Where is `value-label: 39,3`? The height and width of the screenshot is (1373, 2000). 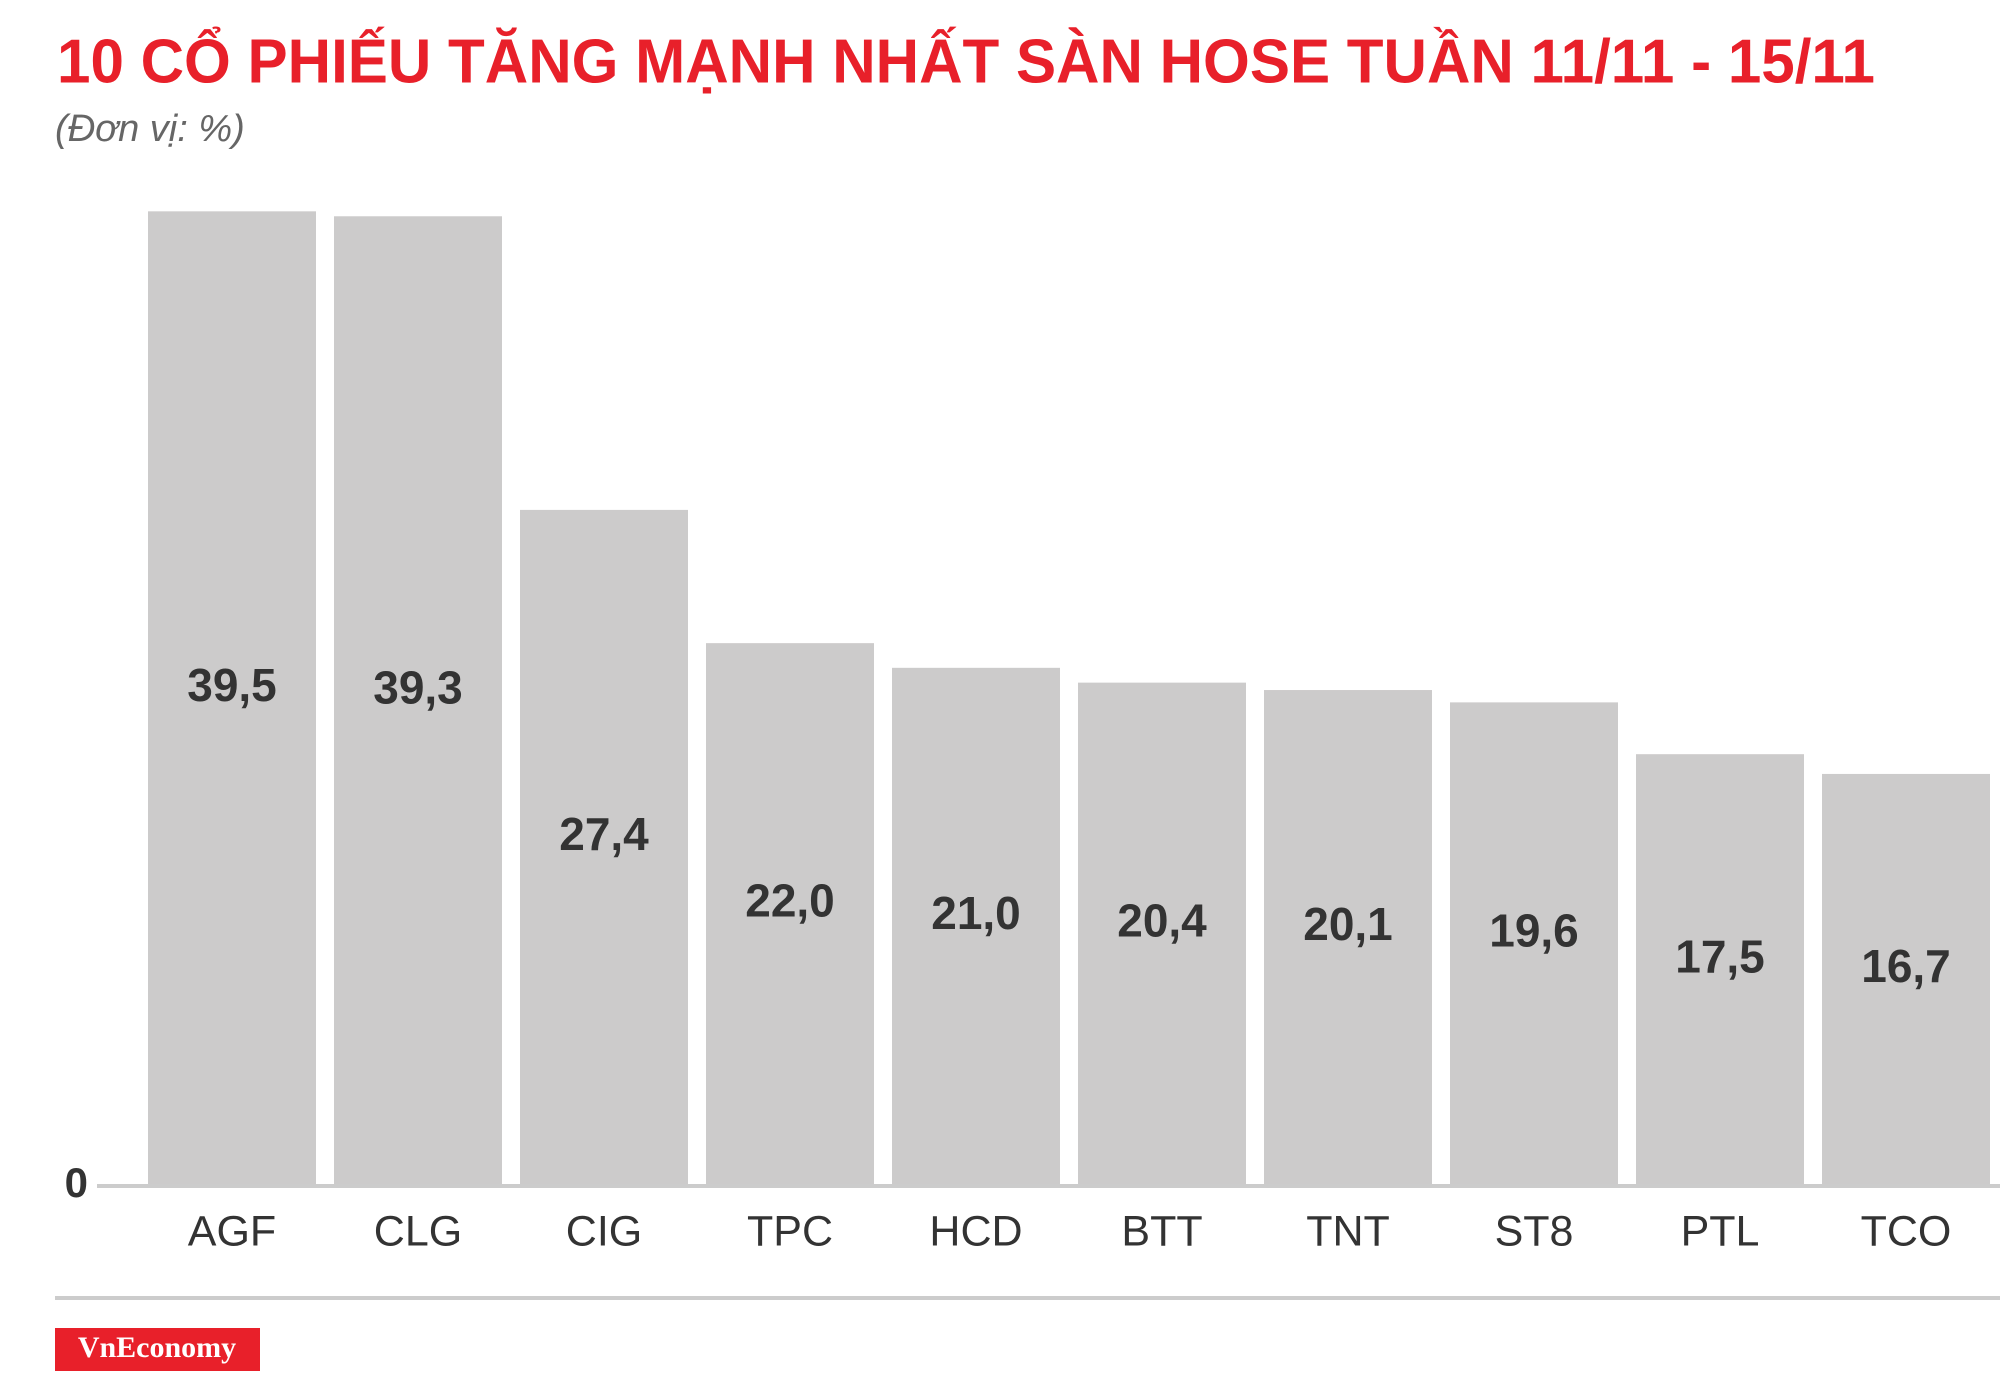
value-label: 39,3 is located at coordinates (418, 687).